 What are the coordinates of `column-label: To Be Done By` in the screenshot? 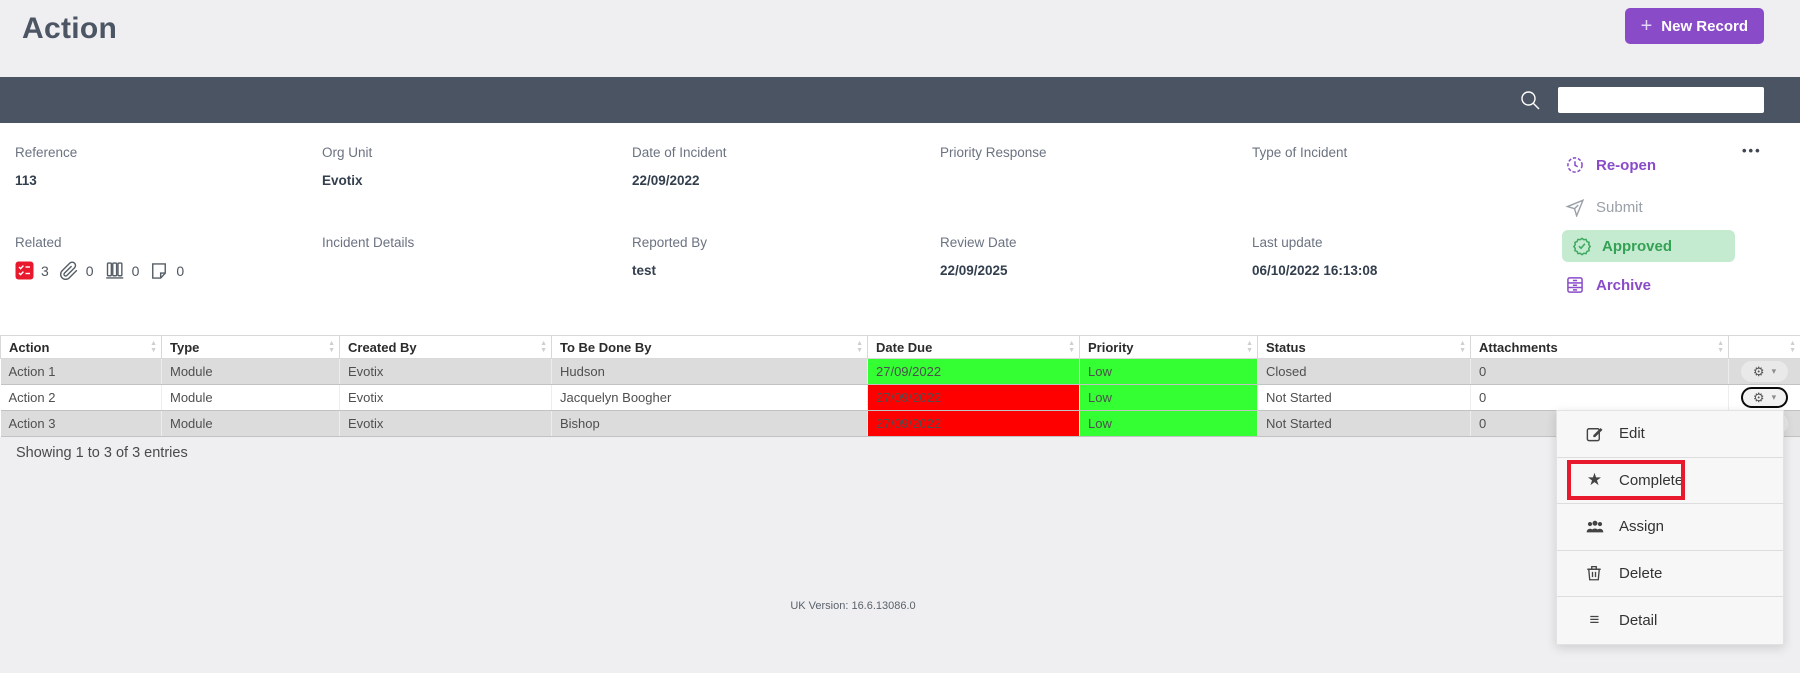 It's located at (606, 347).